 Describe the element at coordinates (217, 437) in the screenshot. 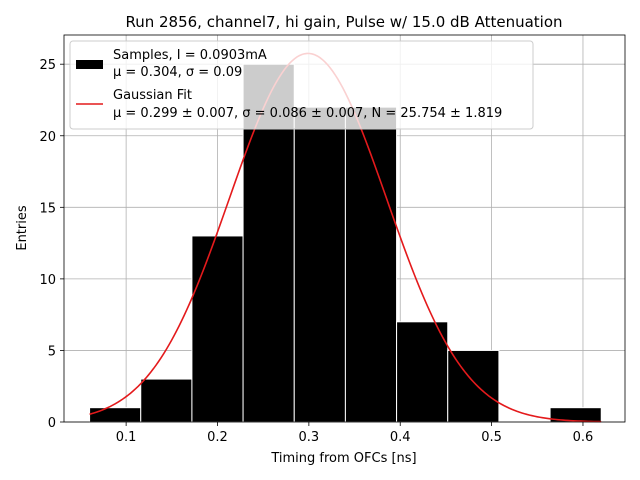

I see `x-tick-label: 0.2` at that location.